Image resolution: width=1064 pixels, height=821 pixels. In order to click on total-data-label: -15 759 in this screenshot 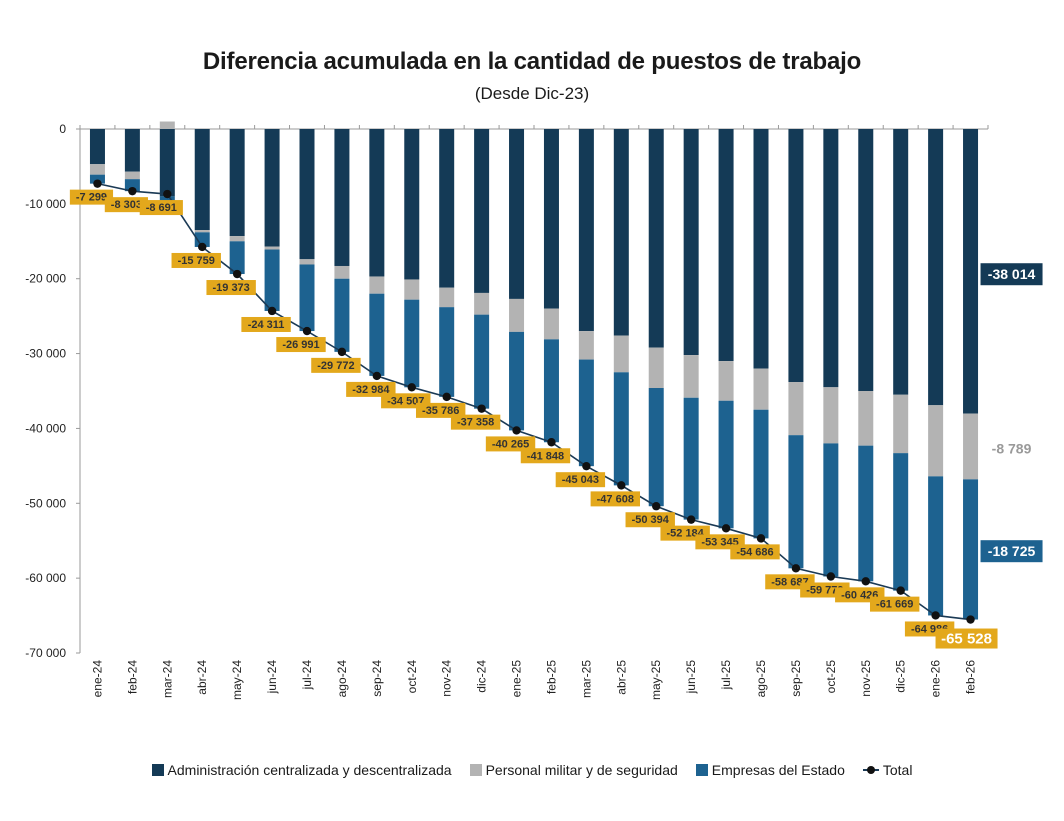, I will do `click(196, 261)`.